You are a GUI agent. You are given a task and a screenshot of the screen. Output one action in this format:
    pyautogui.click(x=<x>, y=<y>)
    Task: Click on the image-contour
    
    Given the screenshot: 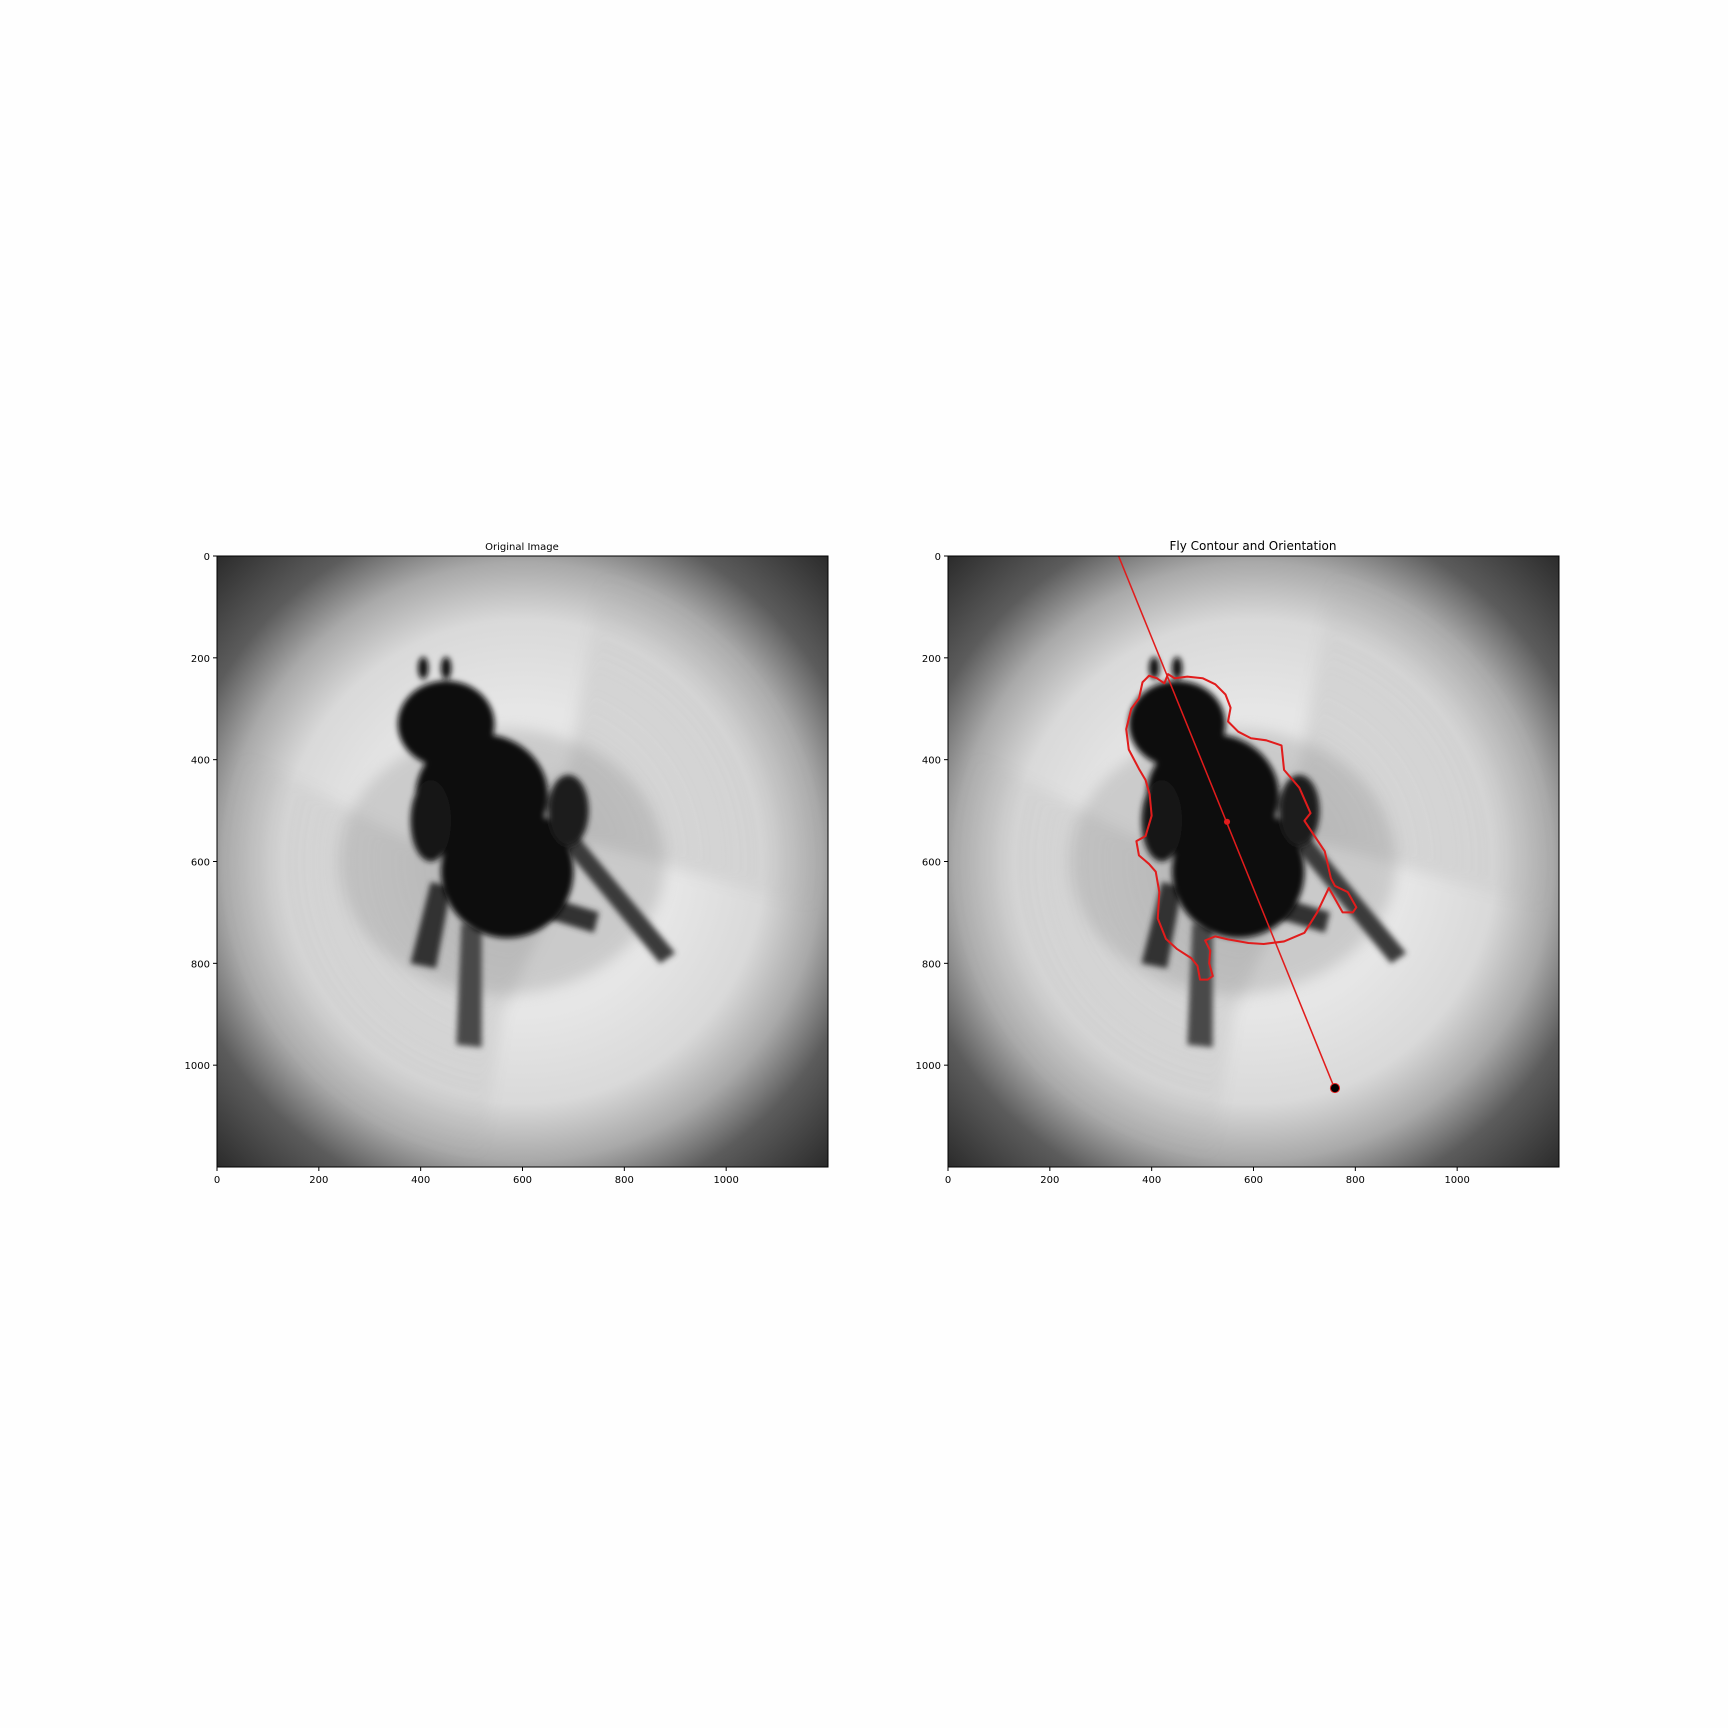 What is the action you would take?
    pyautogui.click(x=1253, y=861)
    